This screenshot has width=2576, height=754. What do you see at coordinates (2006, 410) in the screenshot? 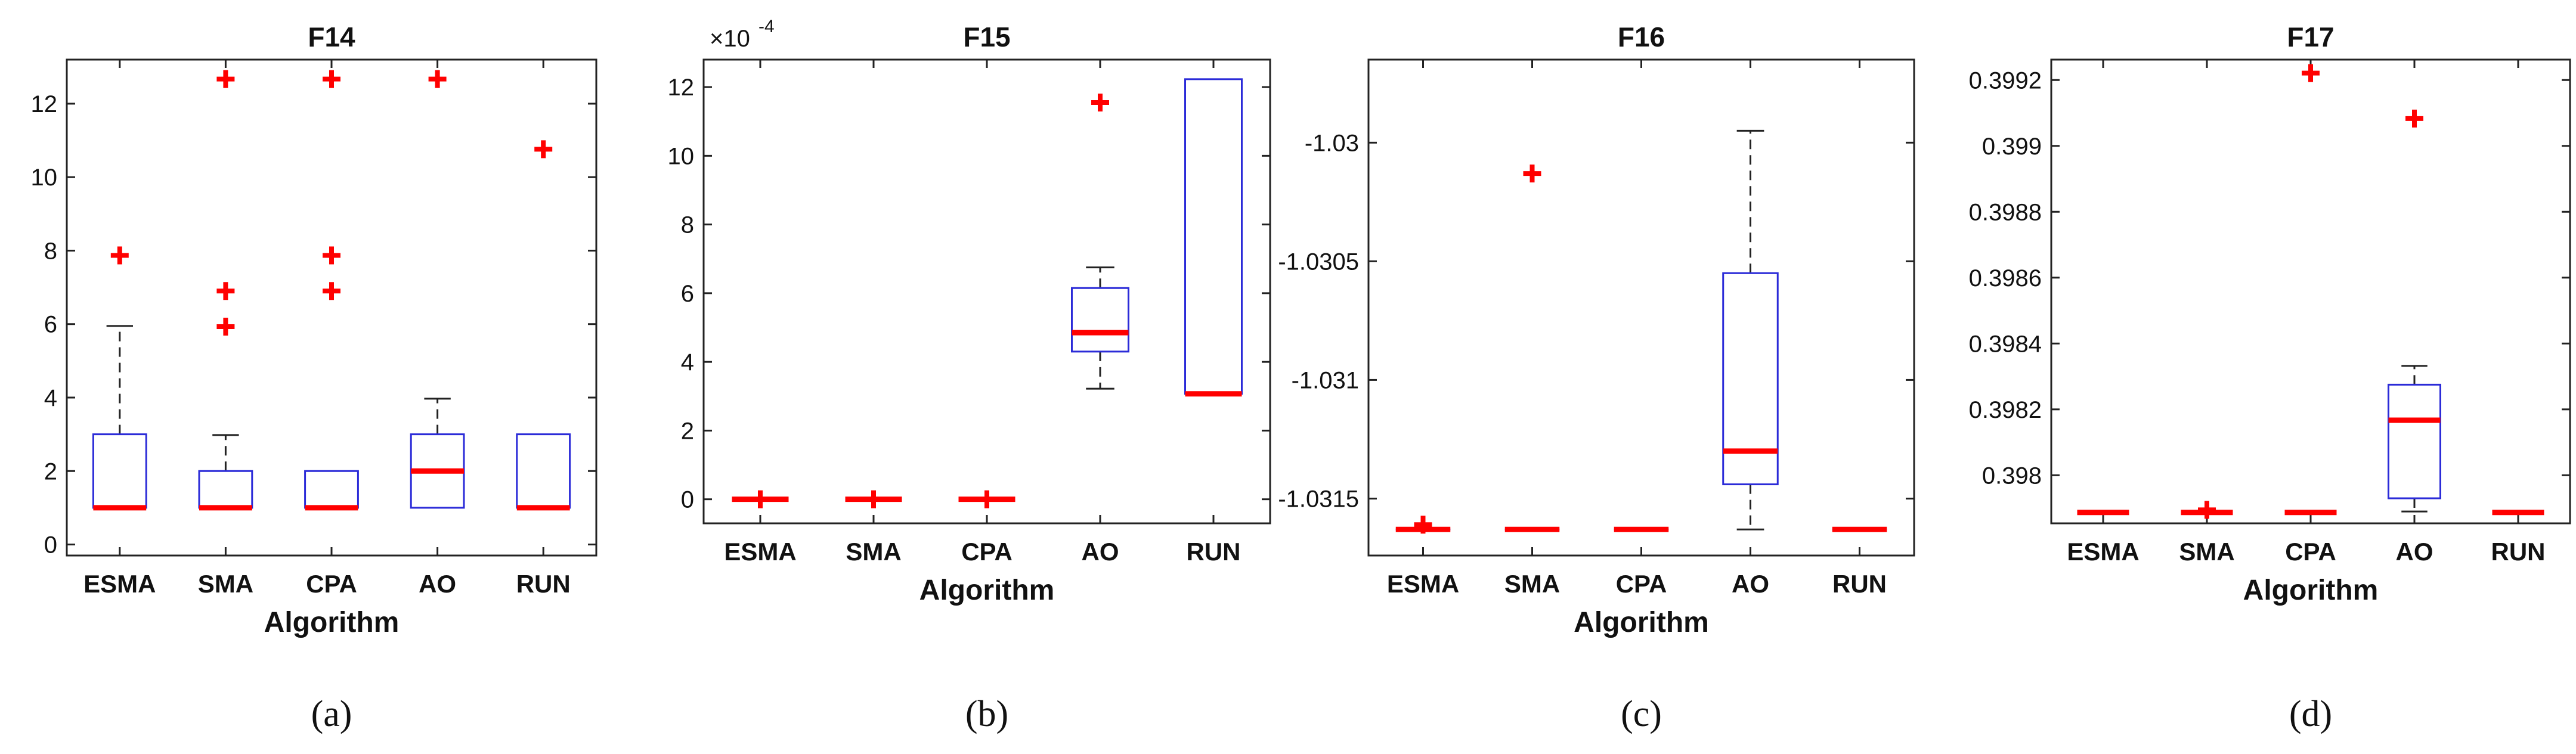
I see `y-tick-label: 0.3982` at bounding box center [2006, 410].